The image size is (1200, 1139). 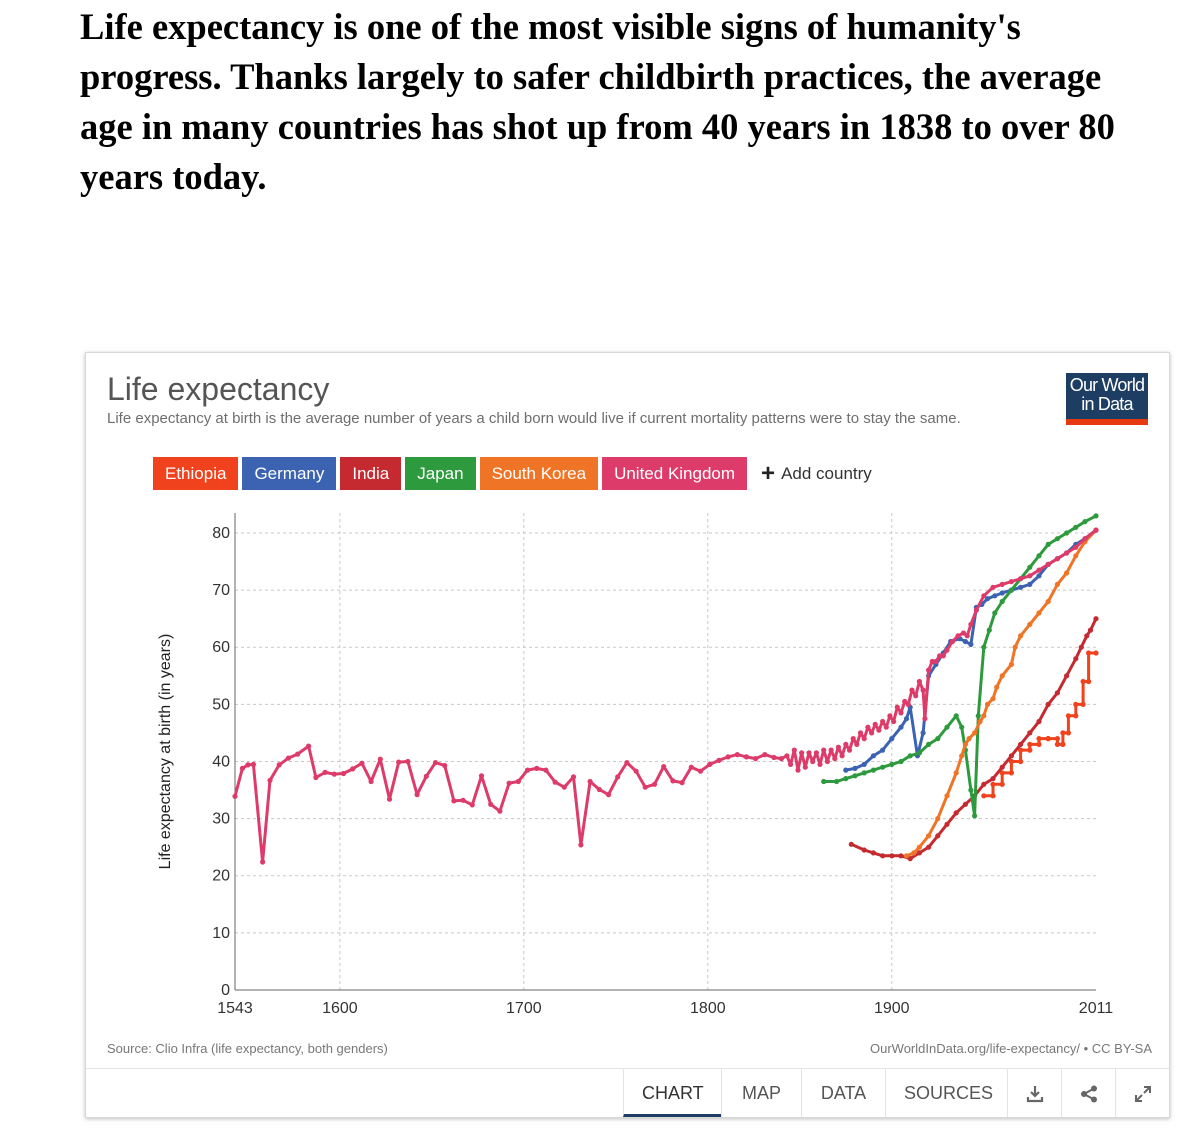 I want to click on y-tick-label: 60, so click(x=221, y=647).